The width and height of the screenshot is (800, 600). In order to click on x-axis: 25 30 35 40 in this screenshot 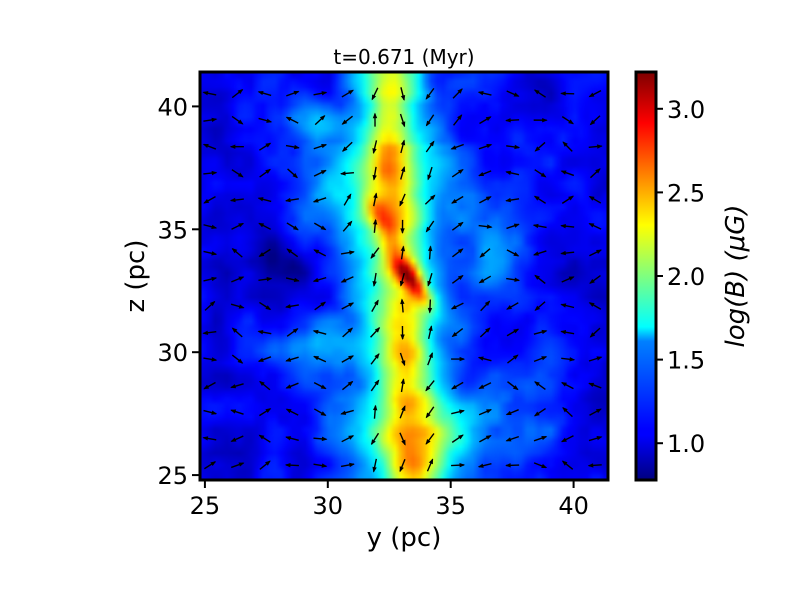, I will do `click(389, 500)`.